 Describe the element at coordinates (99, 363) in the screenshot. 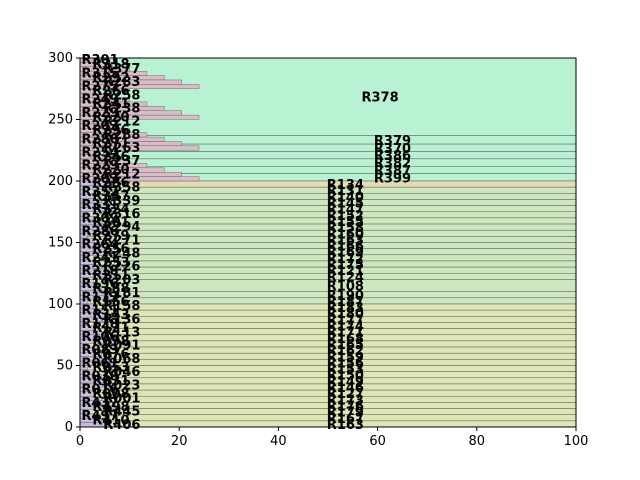

I see `left-column-label: R061` at that location.